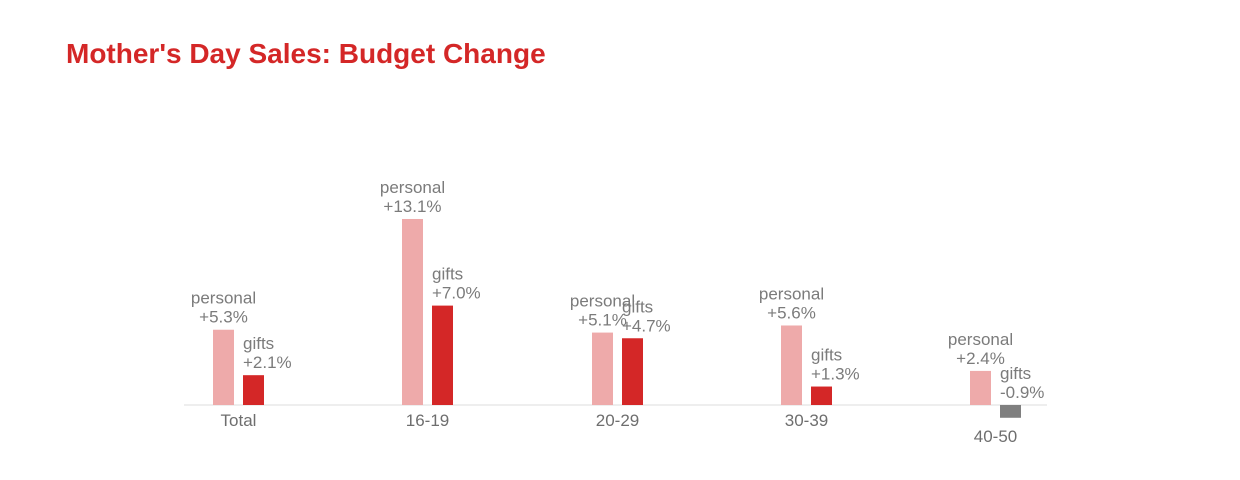 Image resolution: width=1240 pixels, height=480 pixels. Describe the element at coordinates (253, 390) in the screenshot. I see `gifts-bar-total` at that location.